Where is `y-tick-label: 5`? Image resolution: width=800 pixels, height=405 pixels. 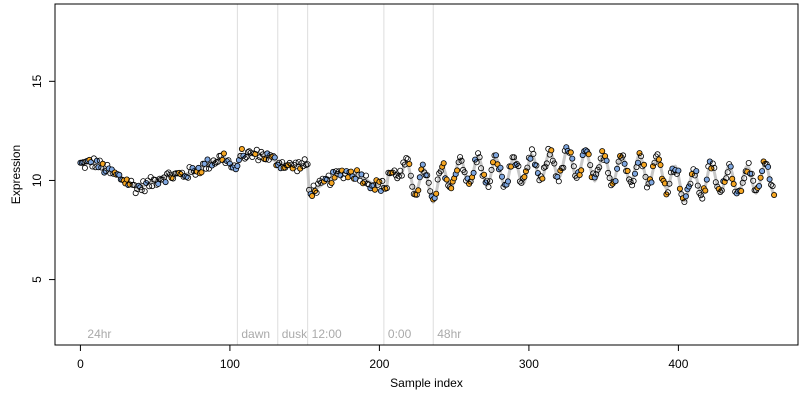 y-tick-label: 5 is located at coordinates (37, 279).